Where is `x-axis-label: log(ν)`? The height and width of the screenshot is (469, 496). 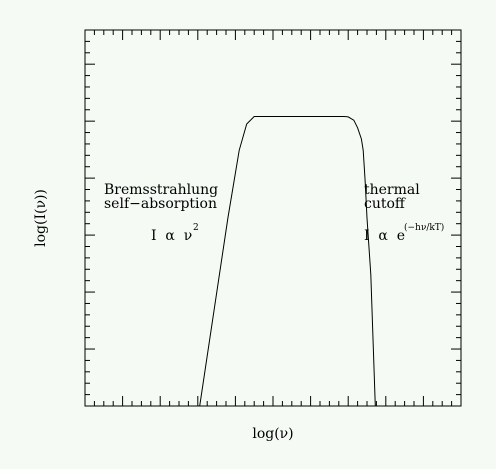
x-axis-label: log(ν) is located at coordinates (272, 434).